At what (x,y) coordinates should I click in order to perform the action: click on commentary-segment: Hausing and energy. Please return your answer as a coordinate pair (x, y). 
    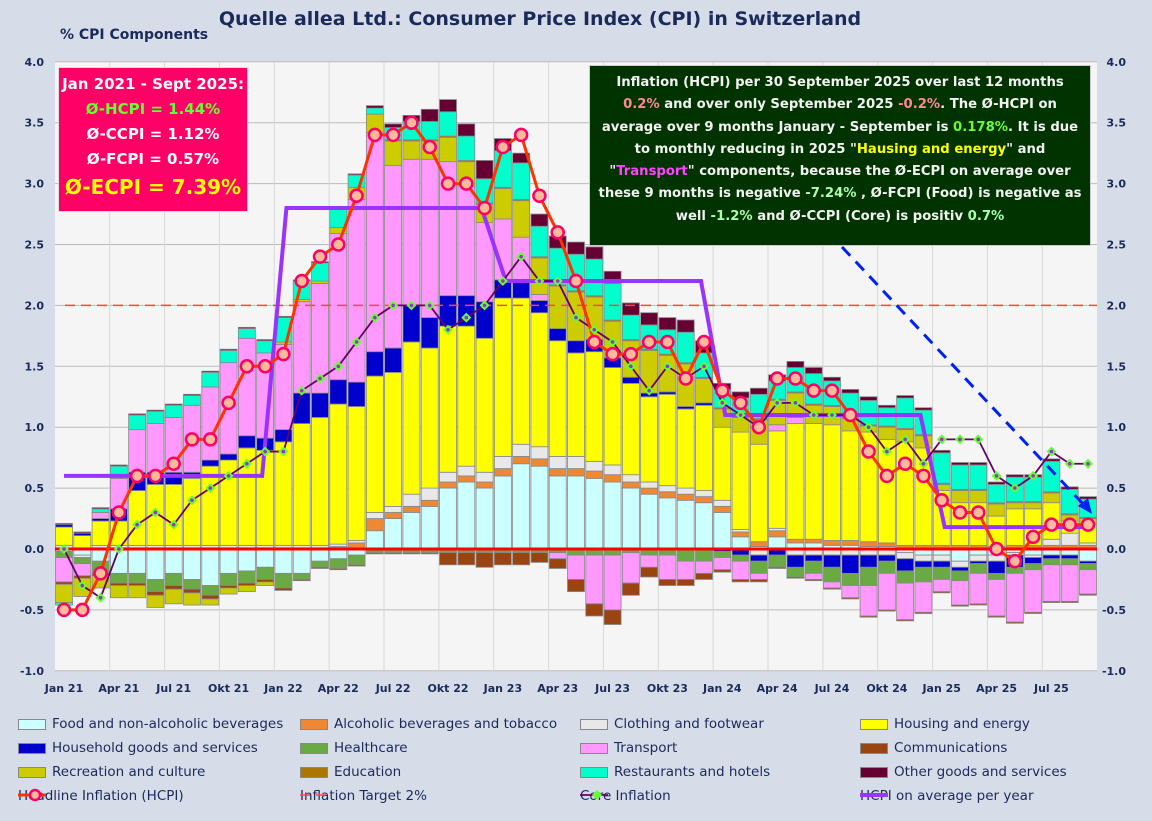
    Looking at the image, I should click on (931, 149).